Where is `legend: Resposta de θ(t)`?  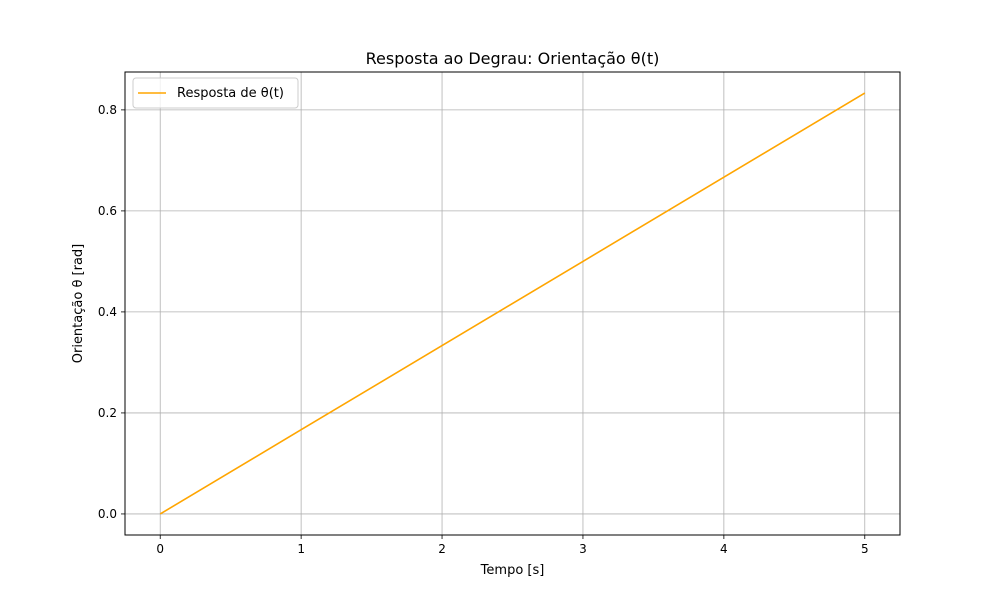
legend: Resposta de θ(t) is located at coordinates (215, 93).